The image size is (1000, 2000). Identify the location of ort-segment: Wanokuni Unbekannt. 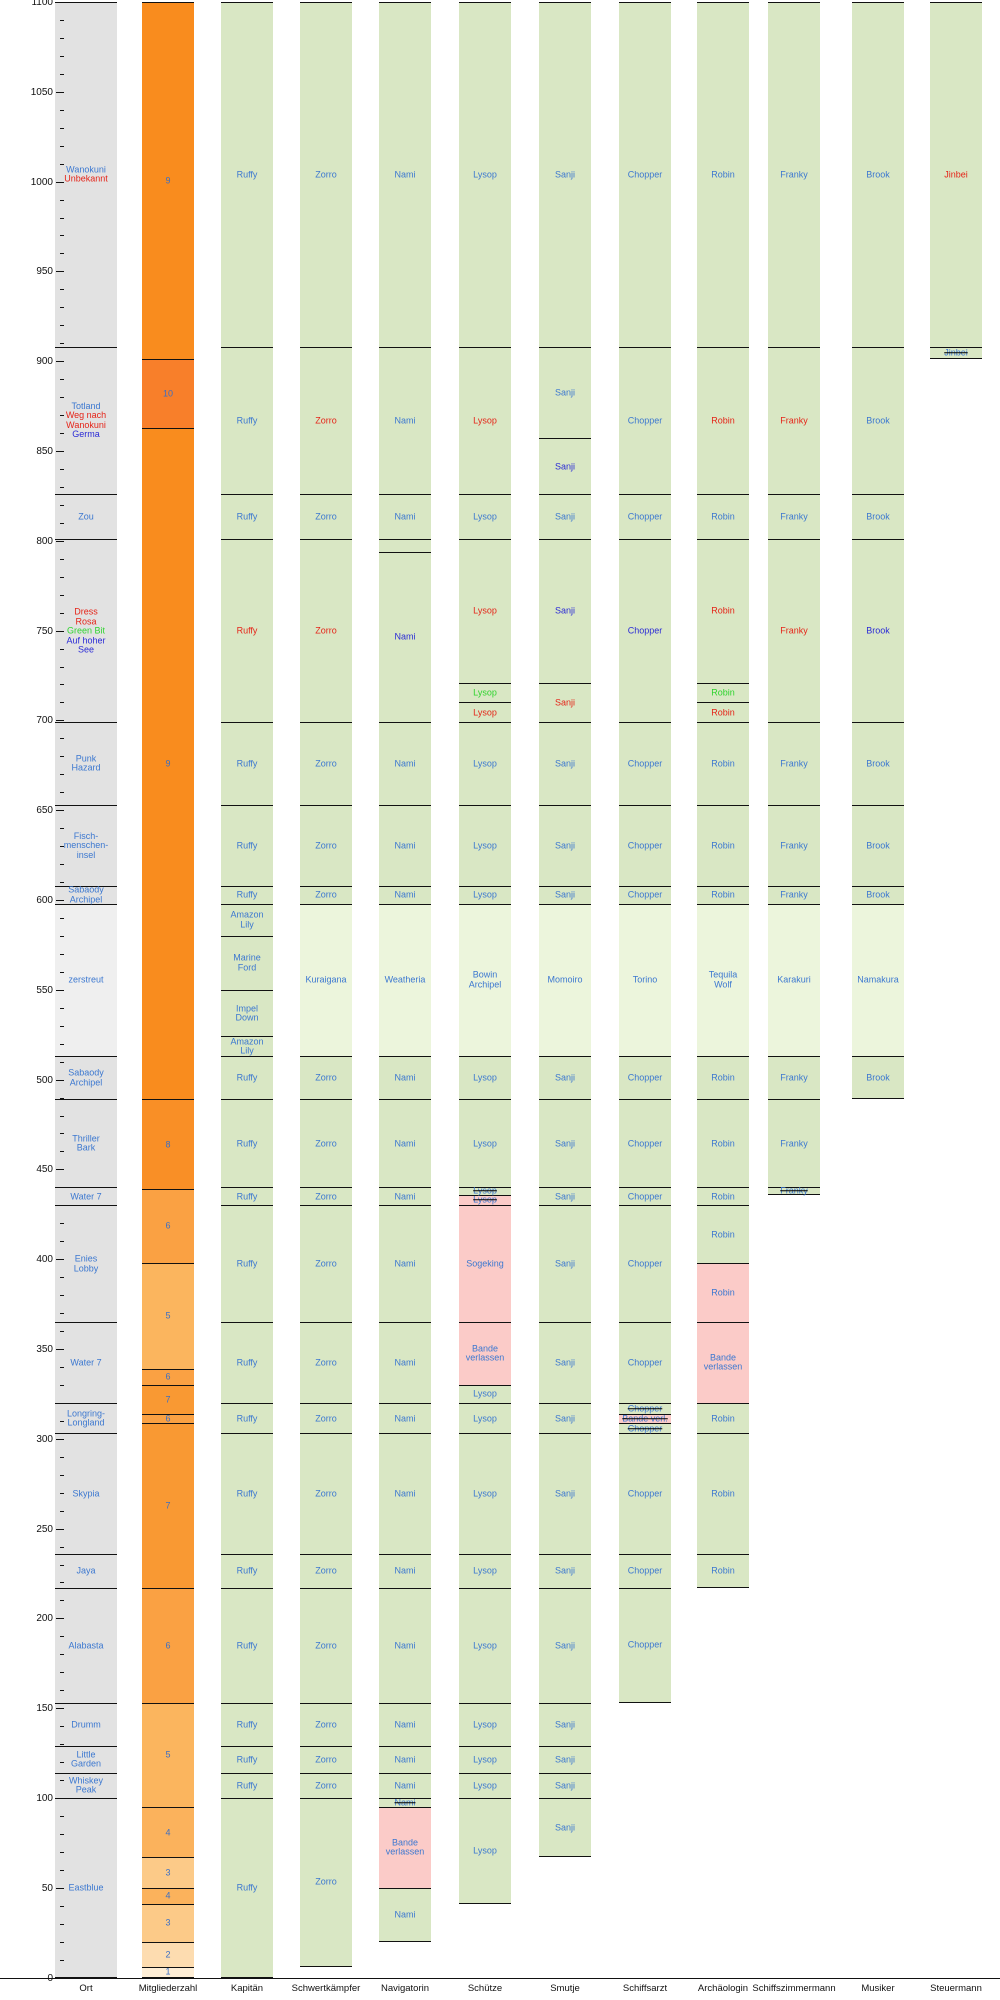
(86, 174).